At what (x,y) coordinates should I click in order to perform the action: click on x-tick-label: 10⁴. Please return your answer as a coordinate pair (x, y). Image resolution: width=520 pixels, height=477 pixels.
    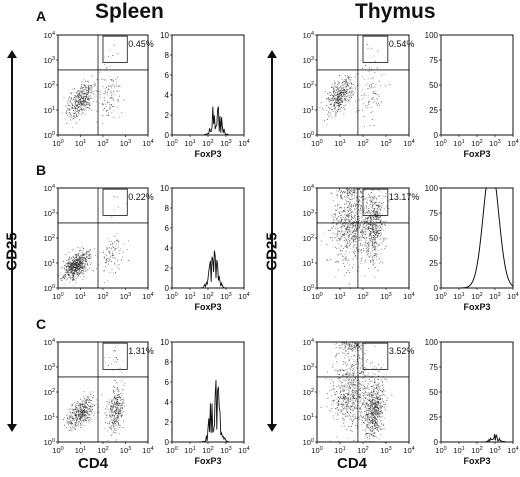
    Looking at the image, I should click on (512, 143).